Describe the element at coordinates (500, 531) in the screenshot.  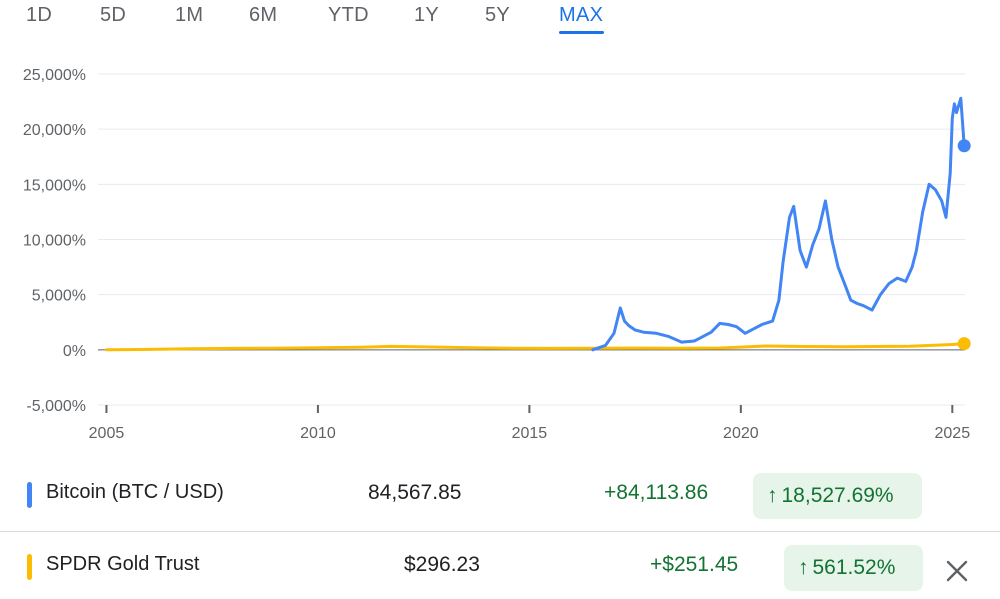
I see `row-divider` at that location.